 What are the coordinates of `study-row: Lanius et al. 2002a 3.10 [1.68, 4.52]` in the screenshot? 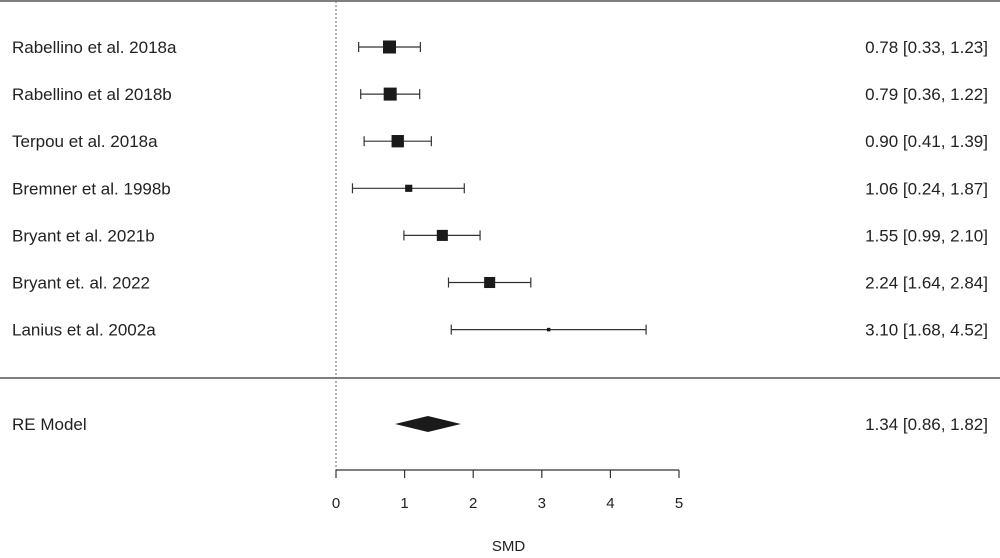 It's located at (500, 330).